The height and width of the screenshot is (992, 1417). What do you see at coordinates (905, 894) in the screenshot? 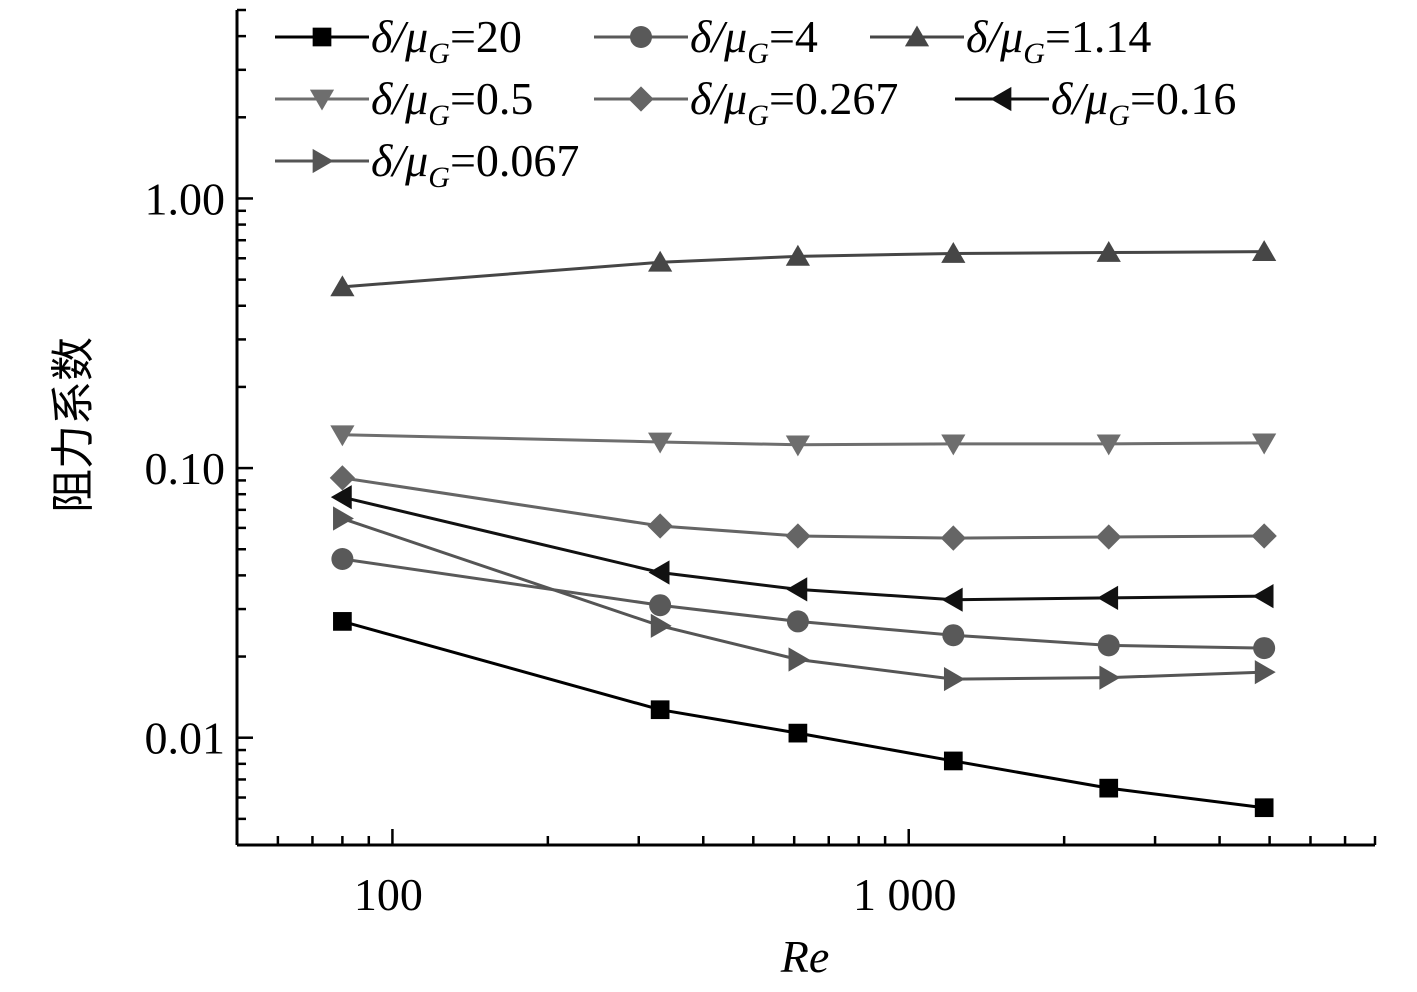
I see `x-tick-label: 1 000` at bounding box center [905, 894].